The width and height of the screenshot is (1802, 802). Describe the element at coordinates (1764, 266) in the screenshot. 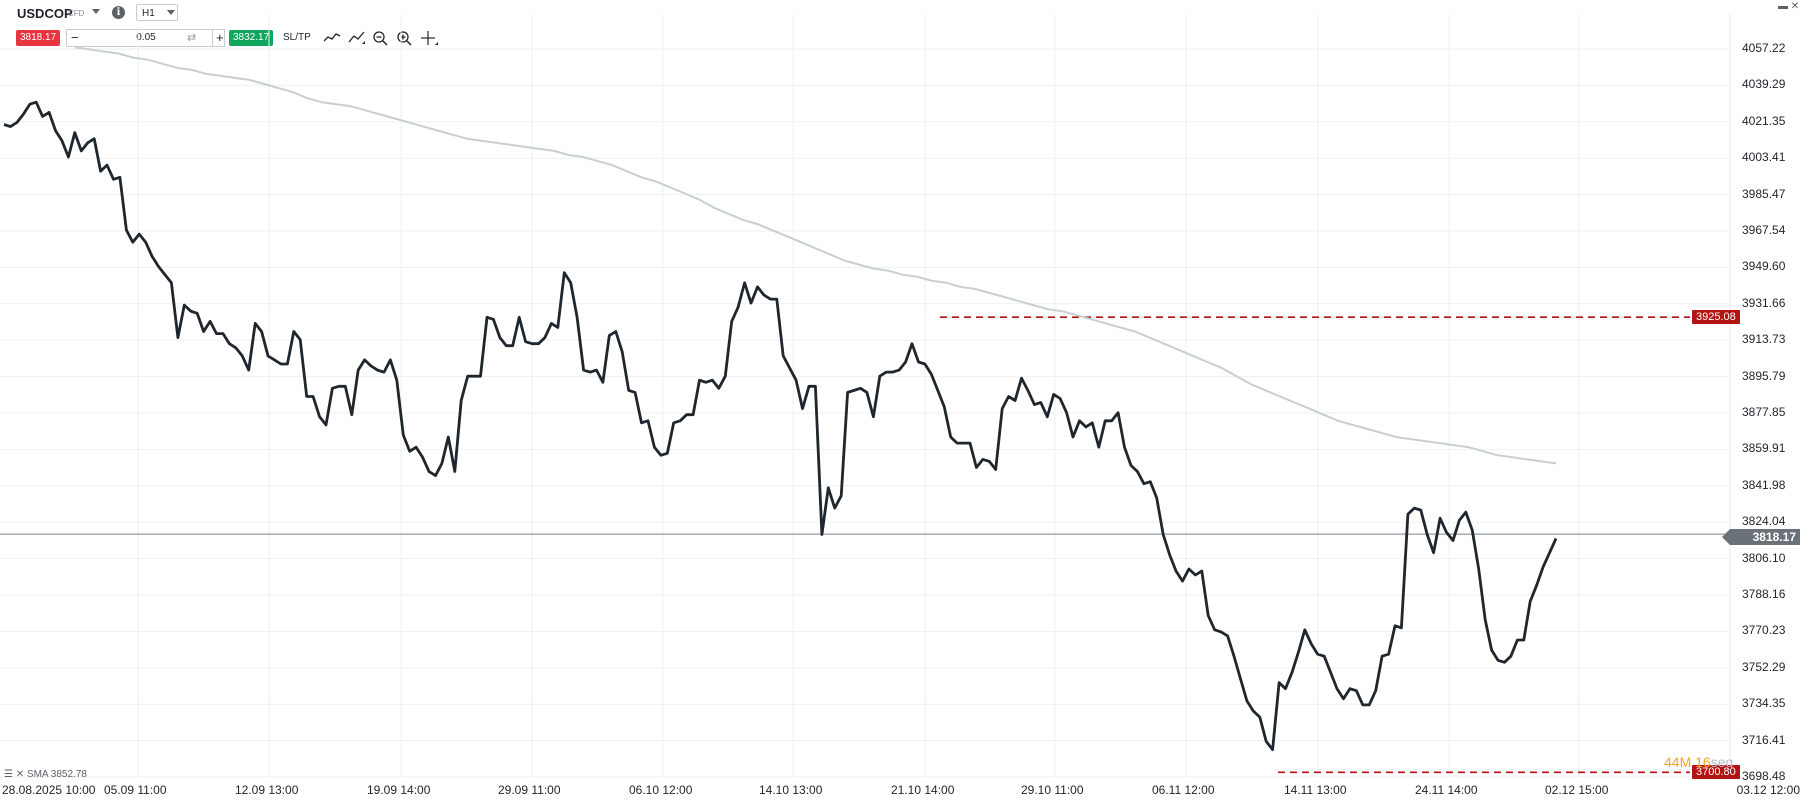

I see `y-tick-label: 3949.60` at that location.